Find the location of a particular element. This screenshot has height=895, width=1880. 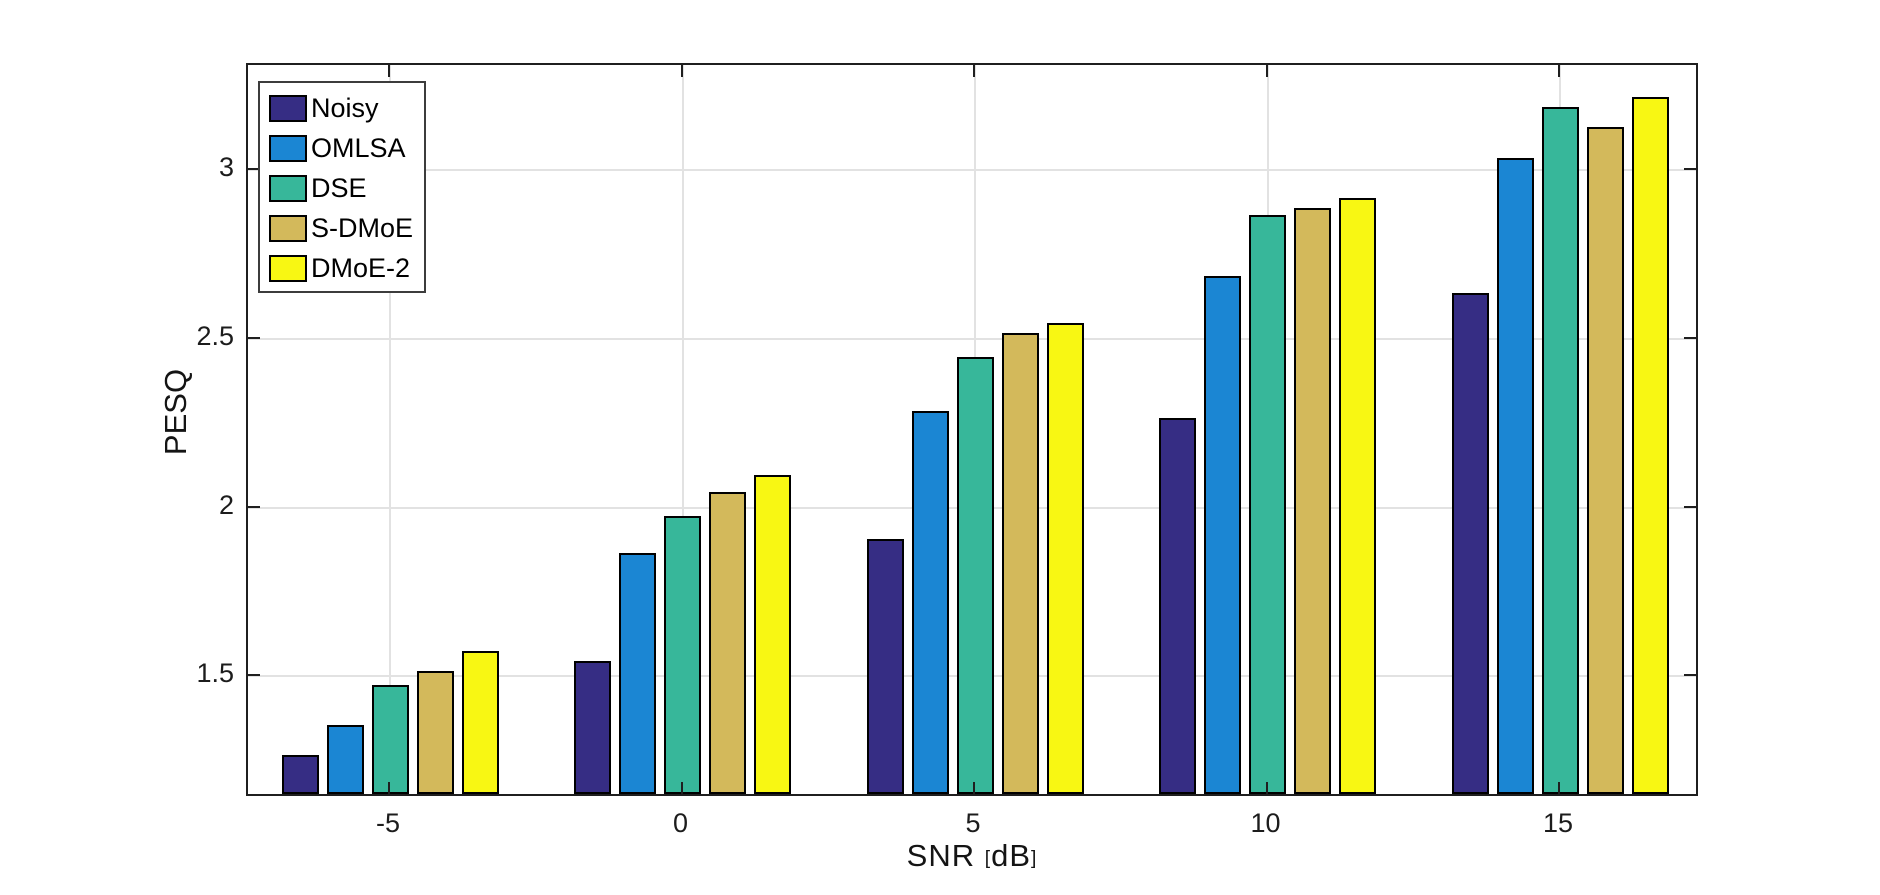

legend-item-dse: DSE is located at coordinates (342, 188).